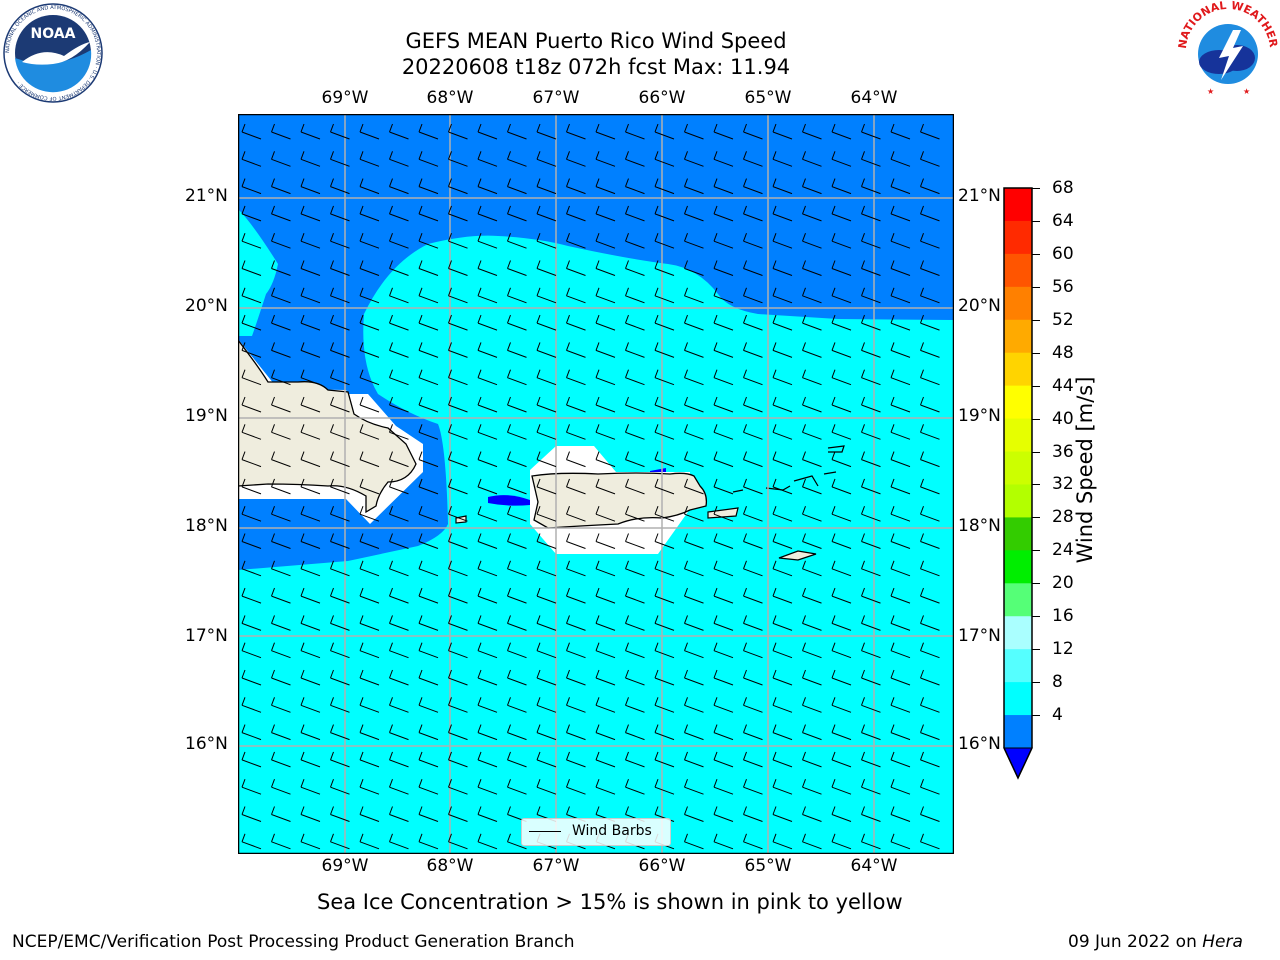  Describe the element at coordinates (556, 98) in the screenshot. I see `lon-label-top: 67°W` at that location.